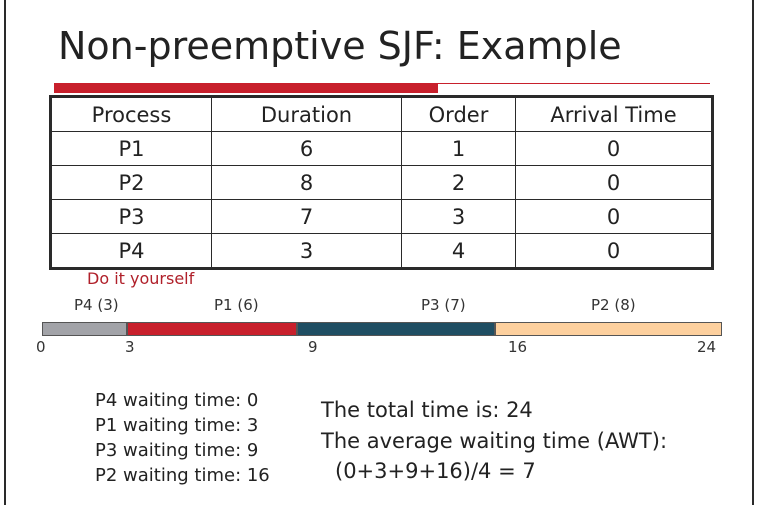 The width and height of the screenshot is (758, 505). Describe the element at coordinates (41, 347) in the screenshot. I see `gantt-tick-0: 0` at that location.